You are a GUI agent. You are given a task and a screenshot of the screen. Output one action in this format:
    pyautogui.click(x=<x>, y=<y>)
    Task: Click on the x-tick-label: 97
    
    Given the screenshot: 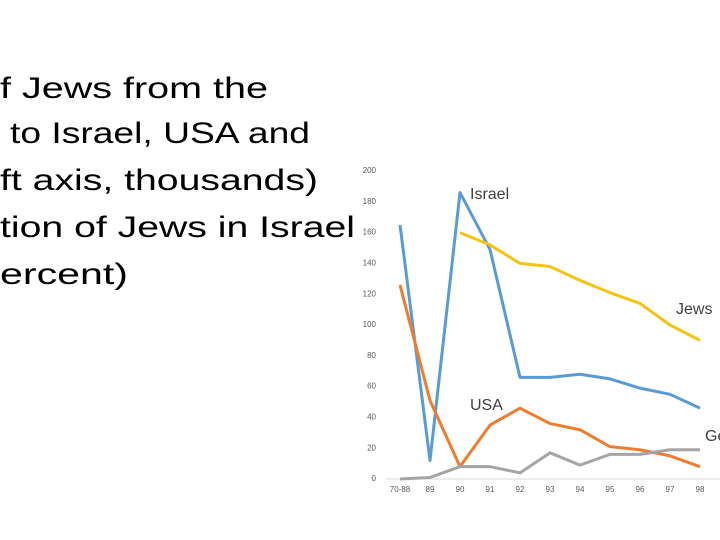 What is the action you would take?
    pyautogui.click(x=670, y=489)
    